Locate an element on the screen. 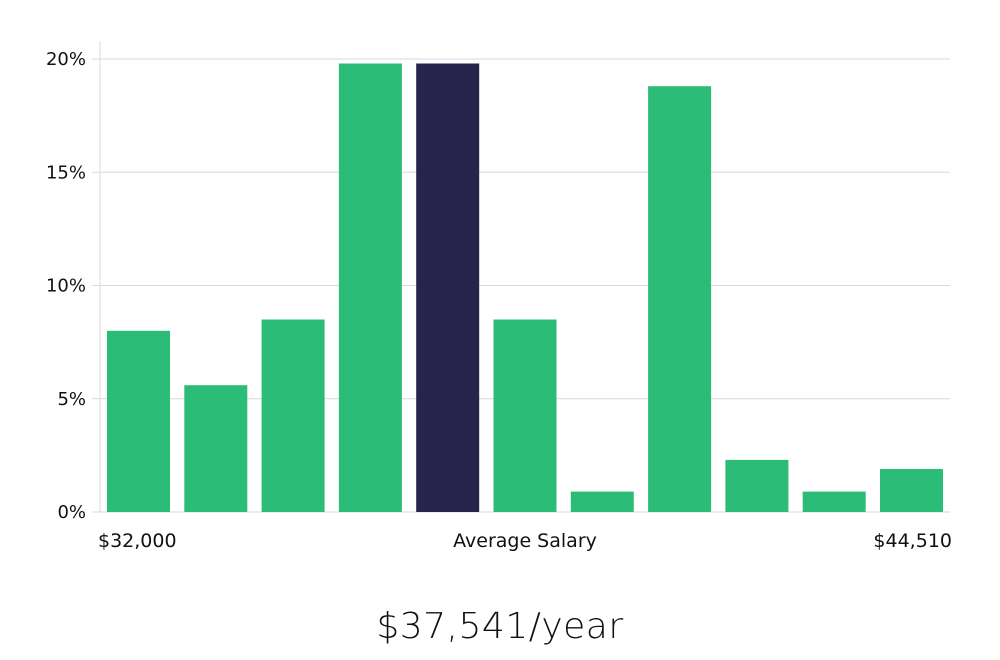  average-salary-value: $37,541/year is located at coordinates (500, 626).